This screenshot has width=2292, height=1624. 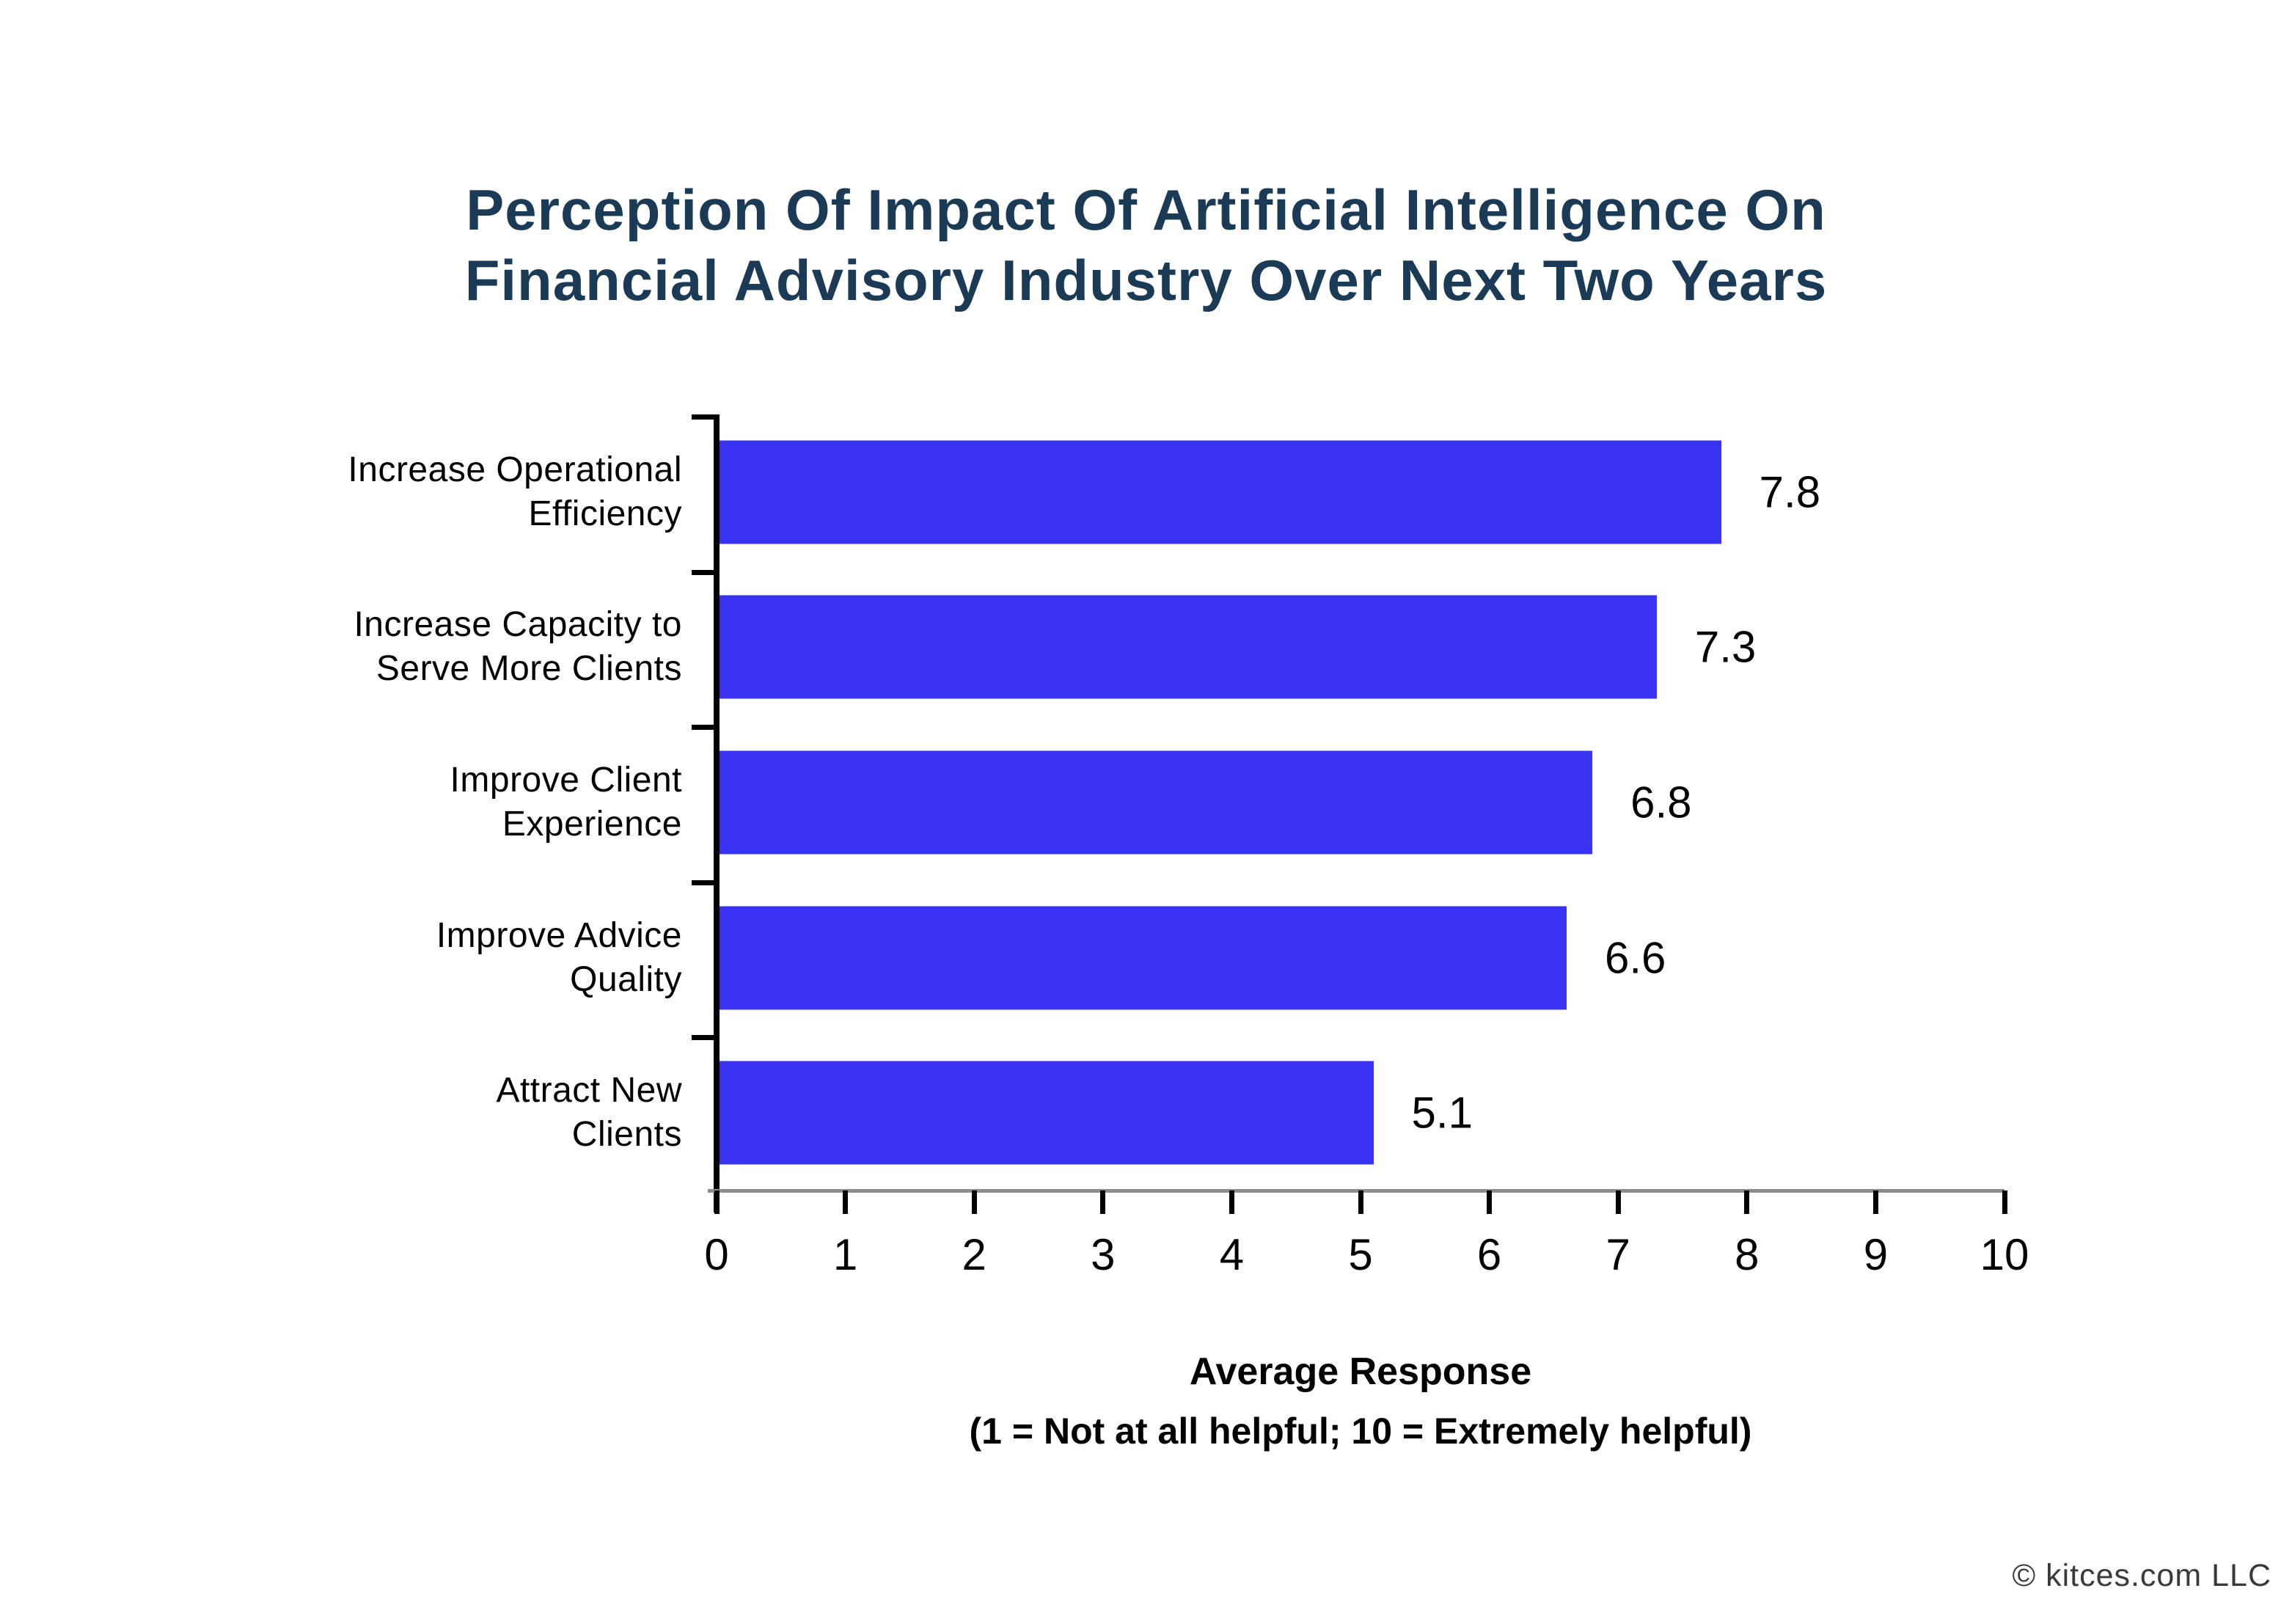 I want to click on x-axis-tick-label: 10, so click(x=2004, y=1254).